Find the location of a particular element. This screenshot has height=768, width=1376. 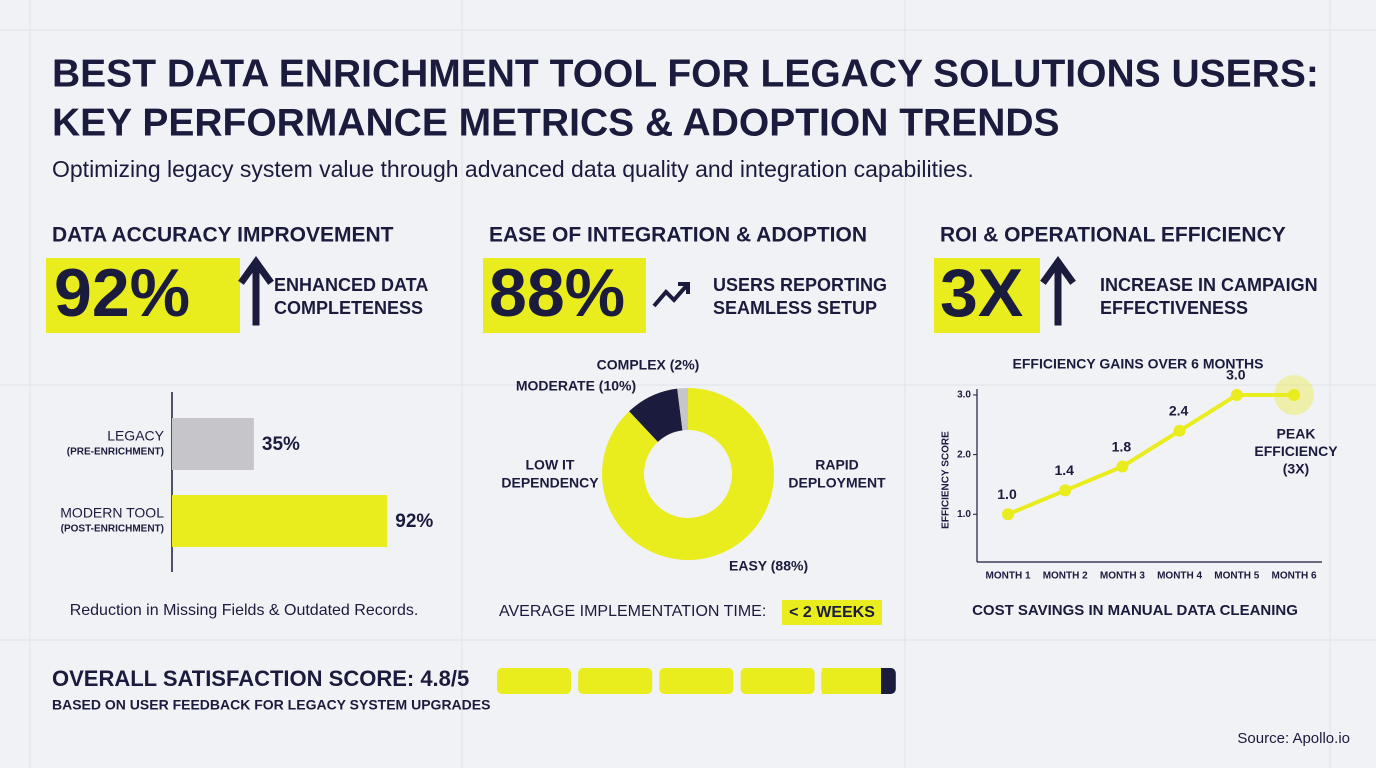

line is located at coordinates (1150, 454).